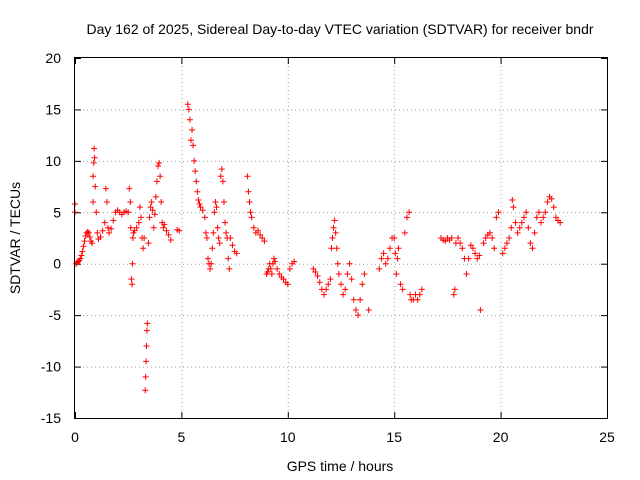  I want to click on x-tick-label: 15, so click(394, 437).